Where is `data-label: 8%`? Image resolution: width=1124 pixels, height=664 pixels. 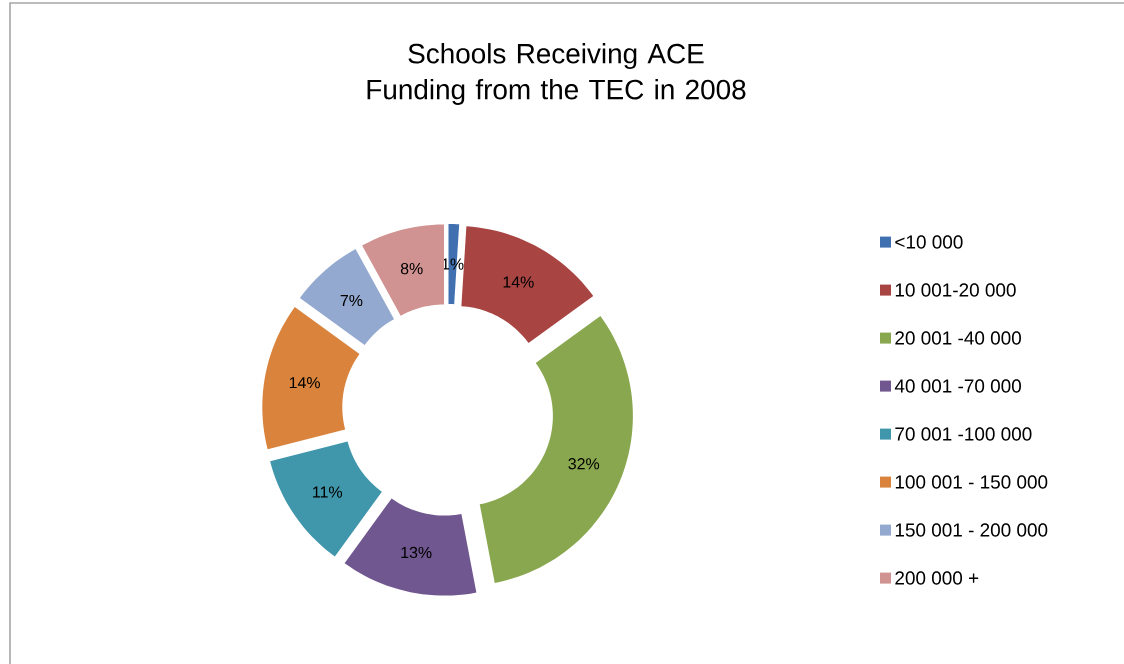 data-label: 8% is located at coordinates (411, 268).